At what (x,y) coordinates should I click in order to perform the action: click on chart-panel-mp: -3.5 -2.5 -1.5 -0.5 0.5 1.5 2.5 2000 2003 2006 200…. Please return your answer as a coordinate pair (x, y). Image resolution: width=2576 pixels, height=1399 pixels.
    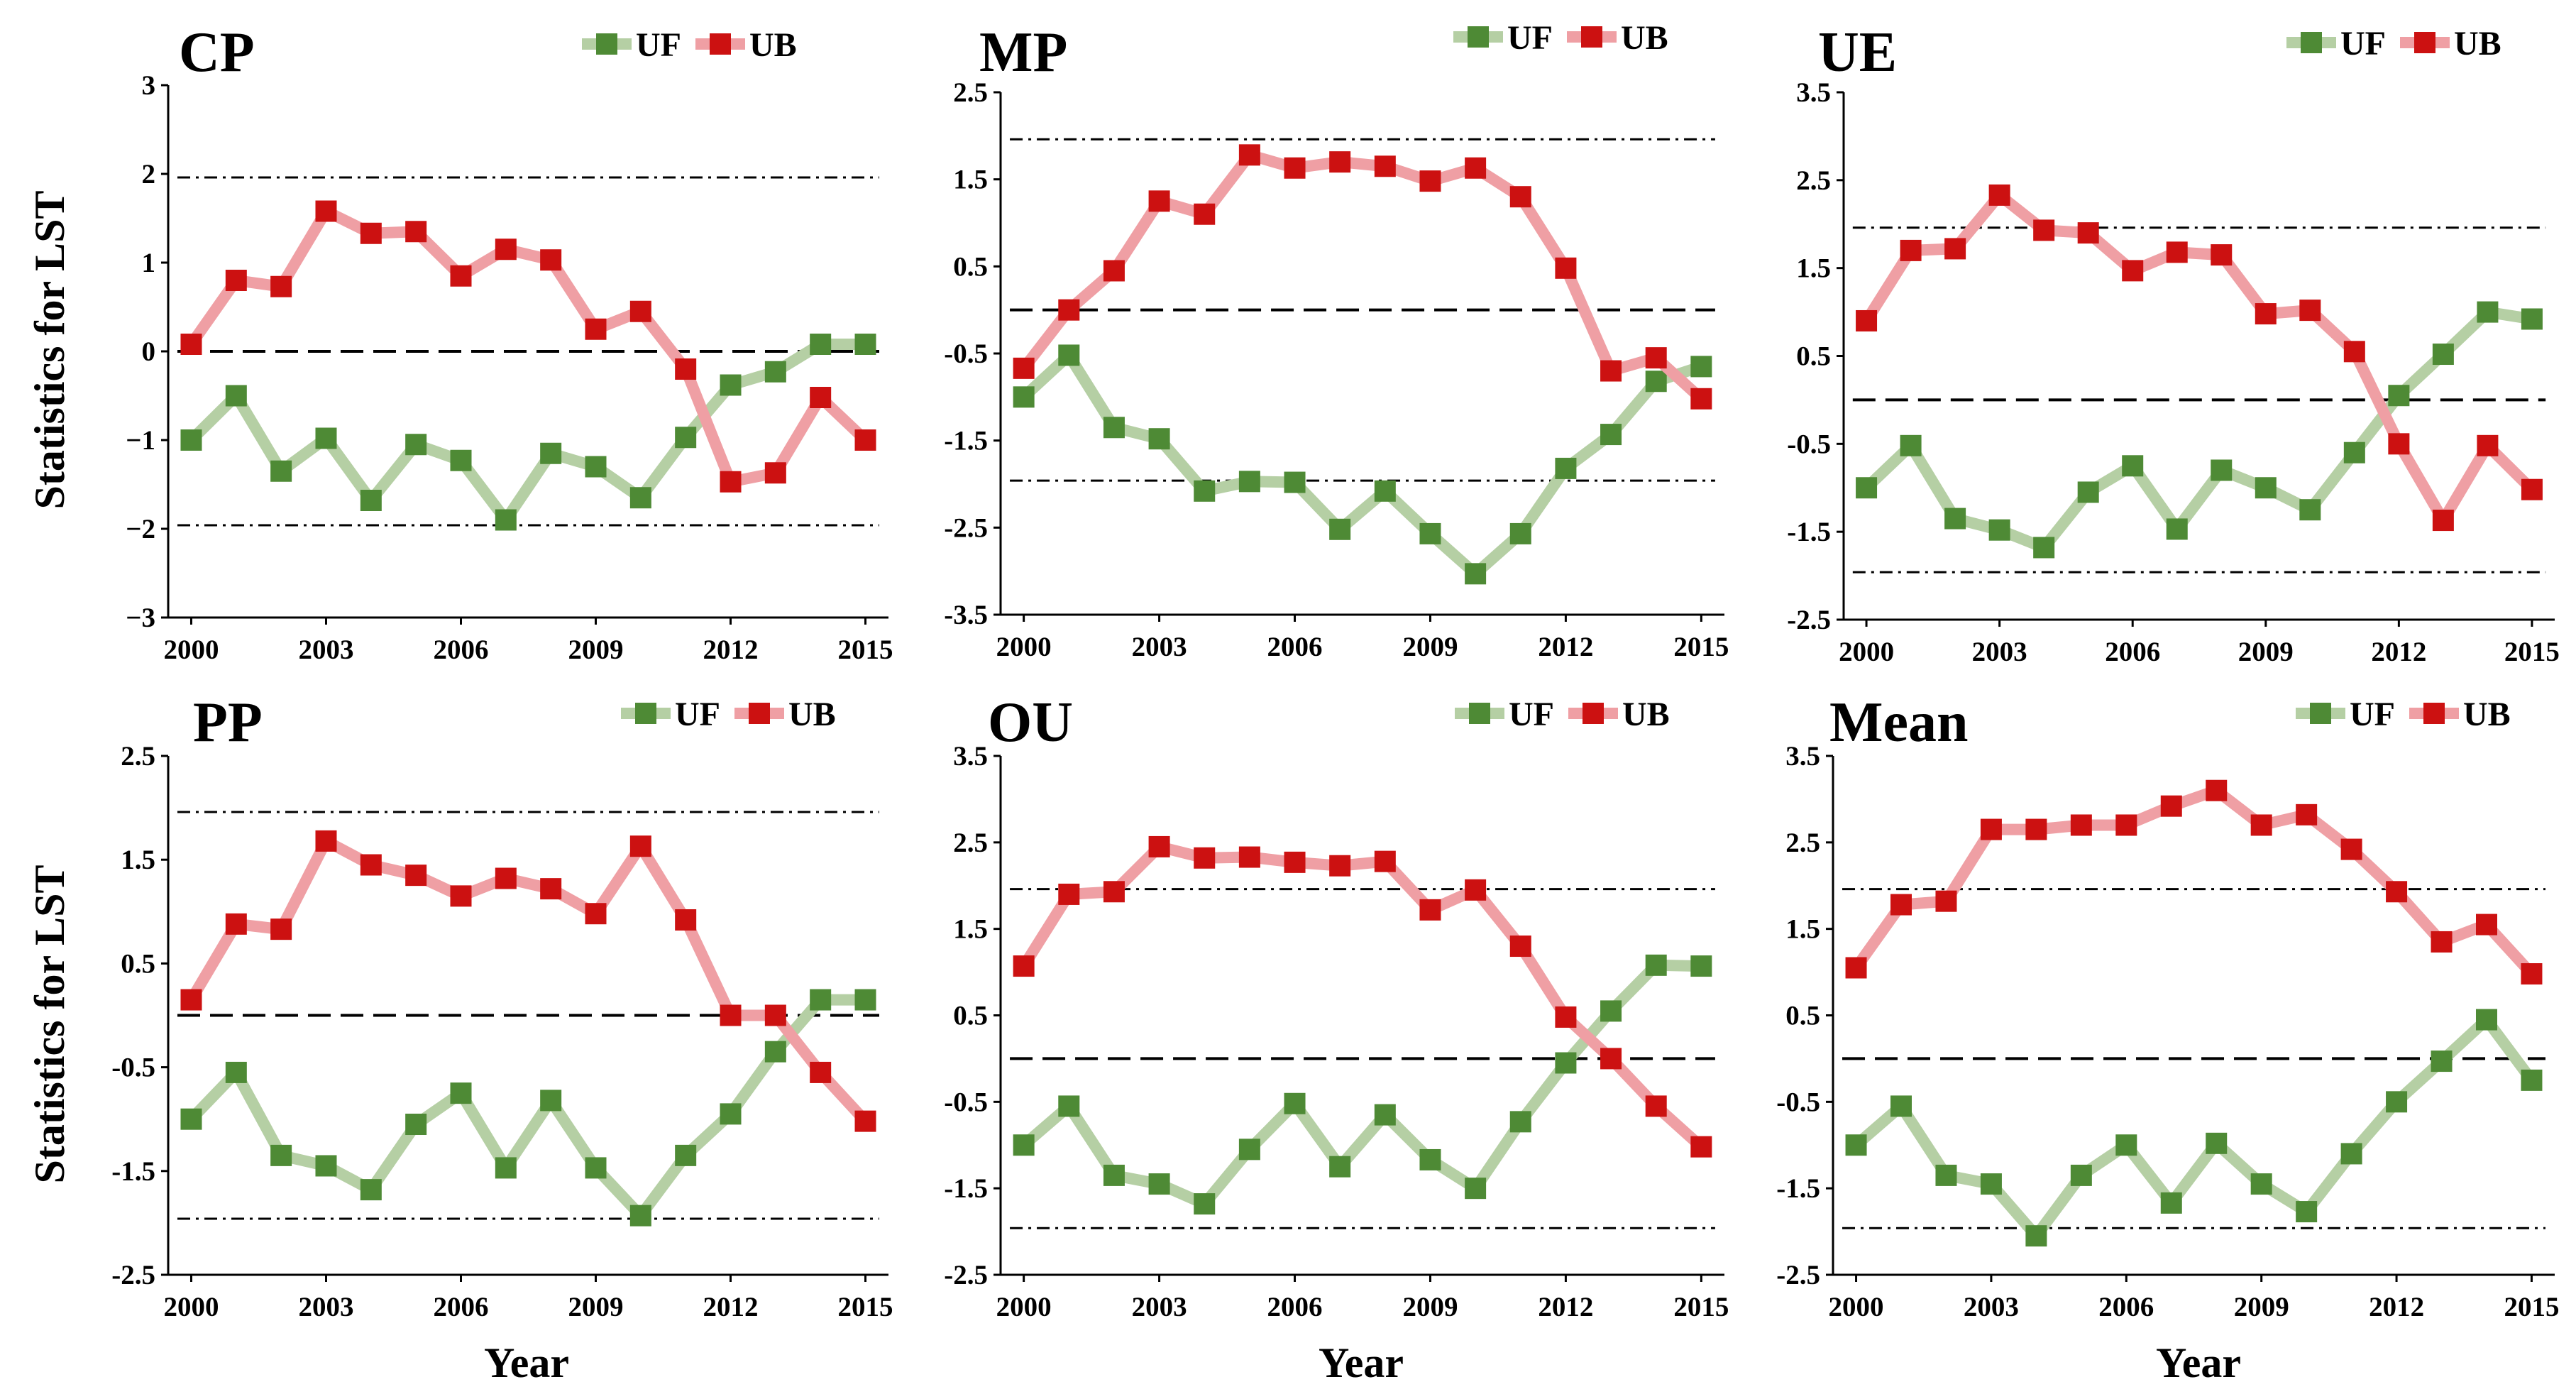
    Looking at the image, I should click on (1336, 340).